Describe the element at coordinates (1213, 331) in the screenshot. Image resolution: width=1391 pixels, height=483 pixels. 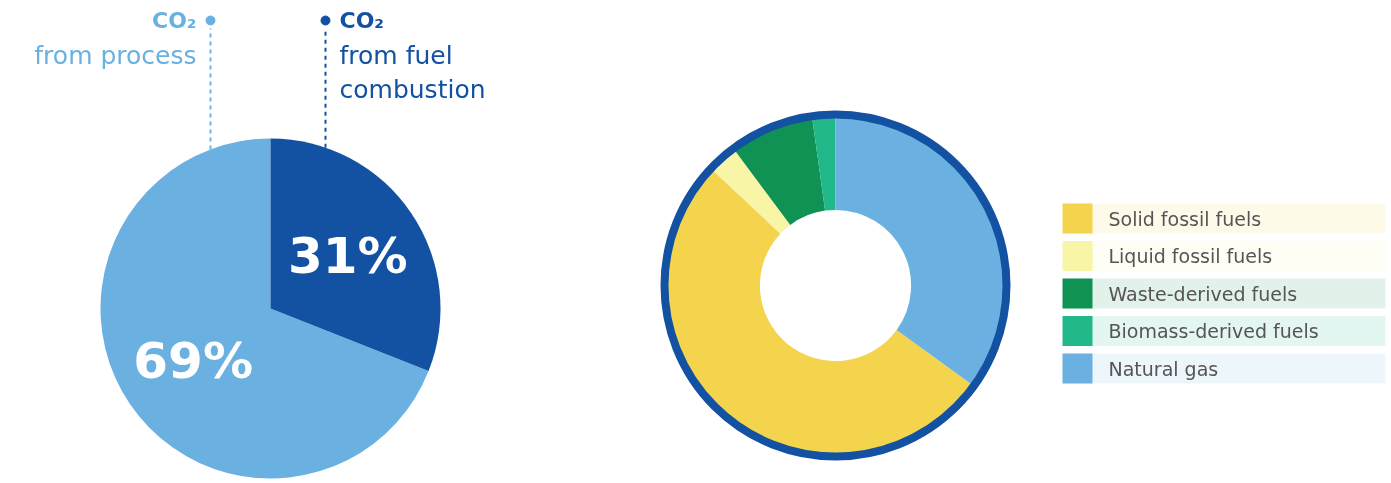
I see `legend-label: Biomass-derived fuels` at that location.